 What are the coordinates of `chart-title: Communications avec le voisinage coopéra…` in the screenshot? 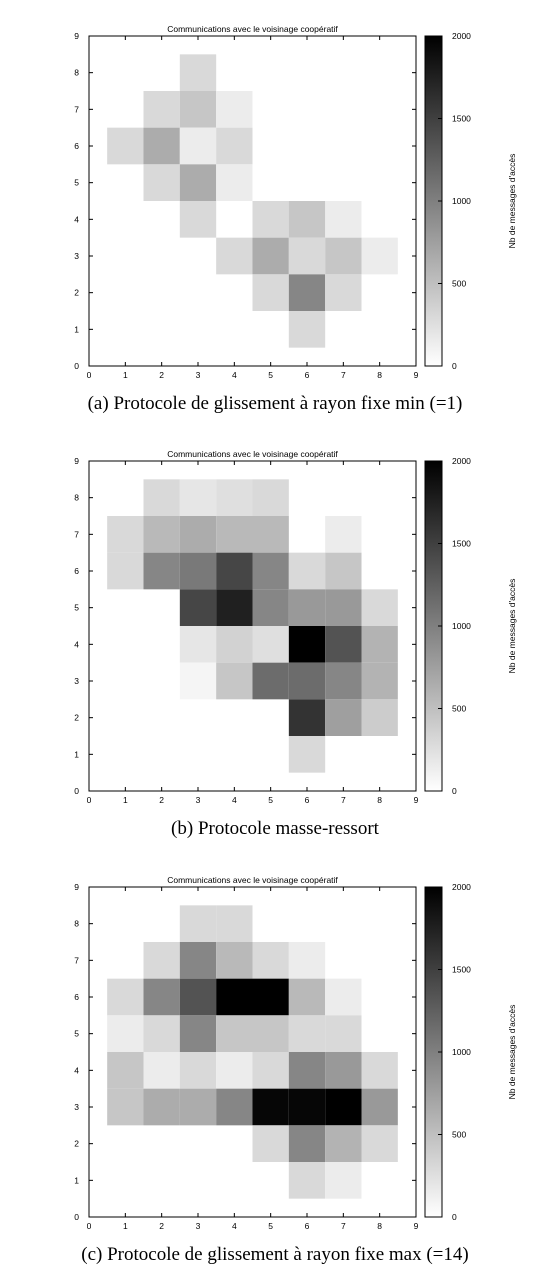 It's located at (252, 29).